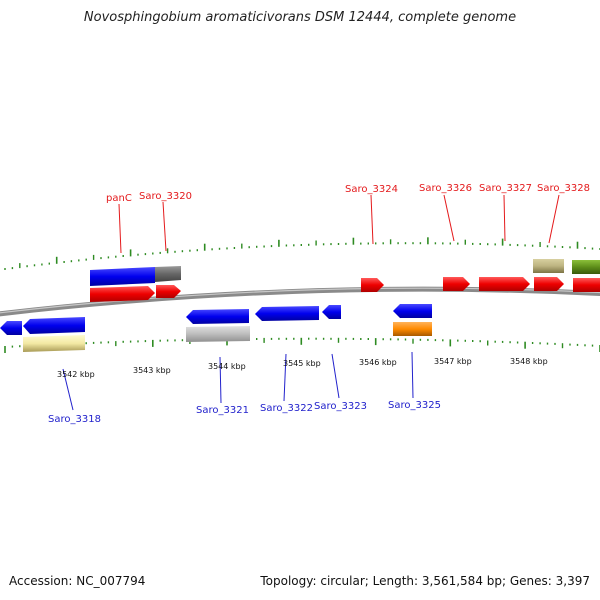 The height and width of the screenshot is (600, 600). What do you see at coordinates (548, 266) in the screenshot?
I see `gene-saro-3328-box` at bounding box center [548, 266].